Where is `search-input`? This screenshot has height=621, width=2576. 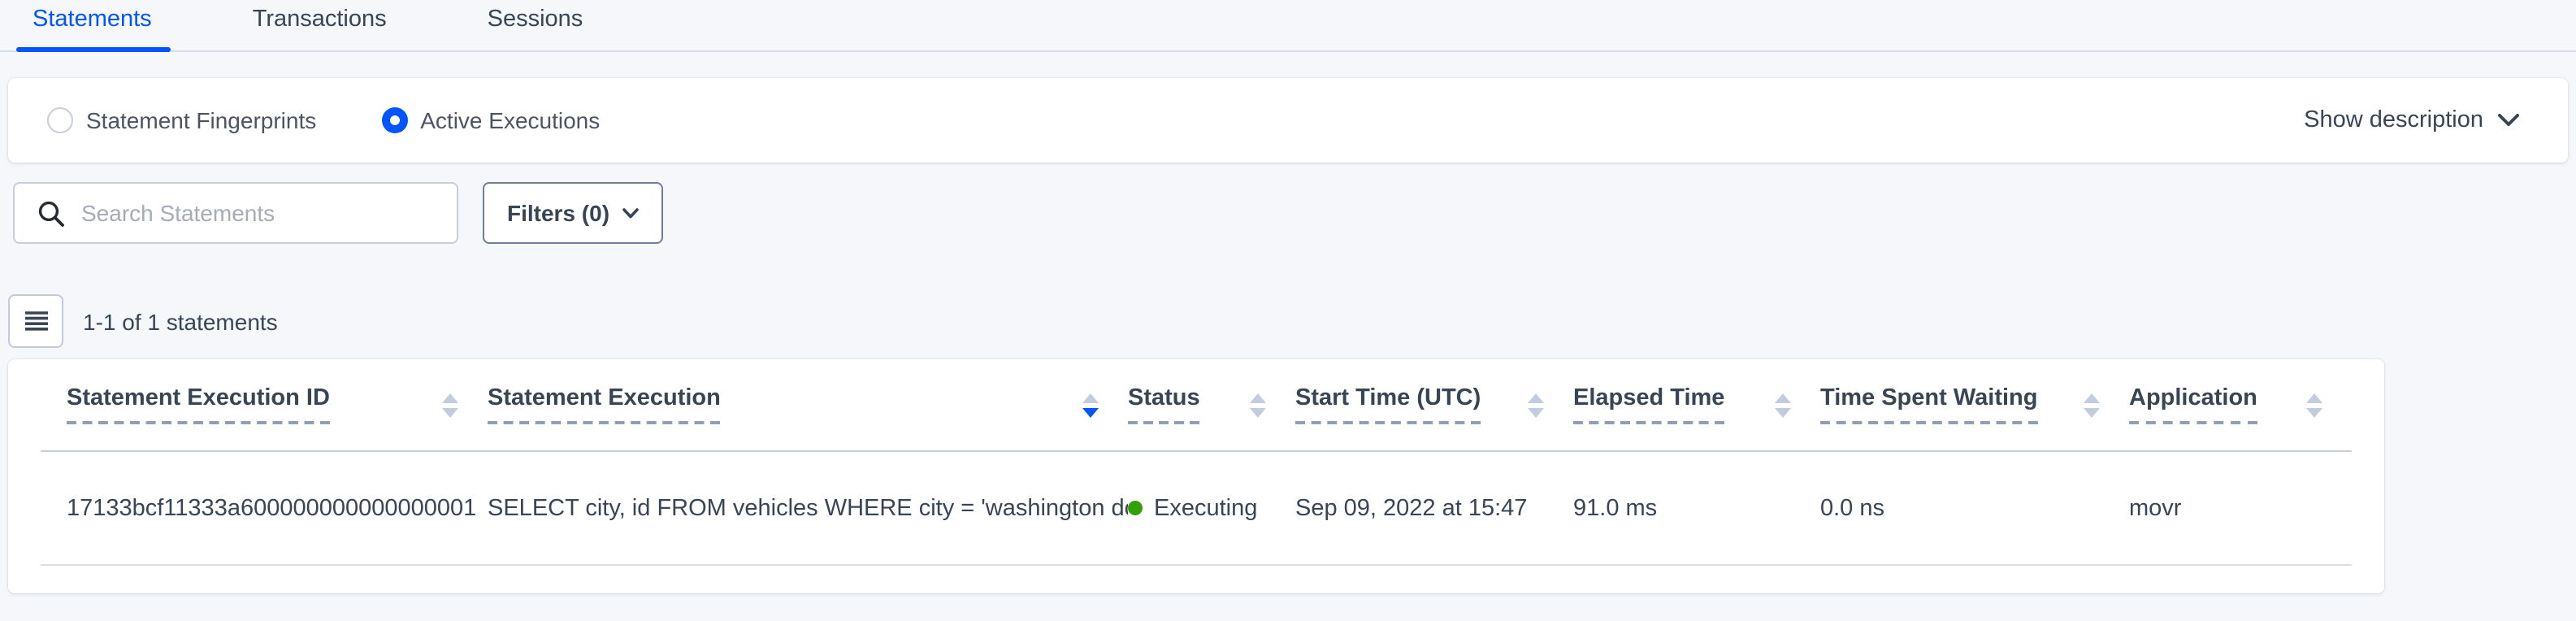
search-input is located at coordinates (260, 213).